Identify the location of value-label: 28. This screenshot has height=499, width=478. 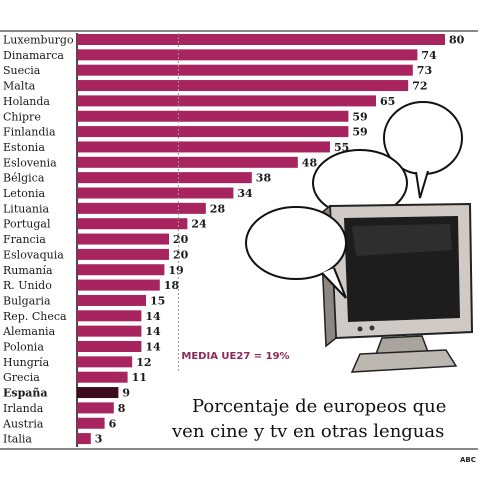
(218, 208).